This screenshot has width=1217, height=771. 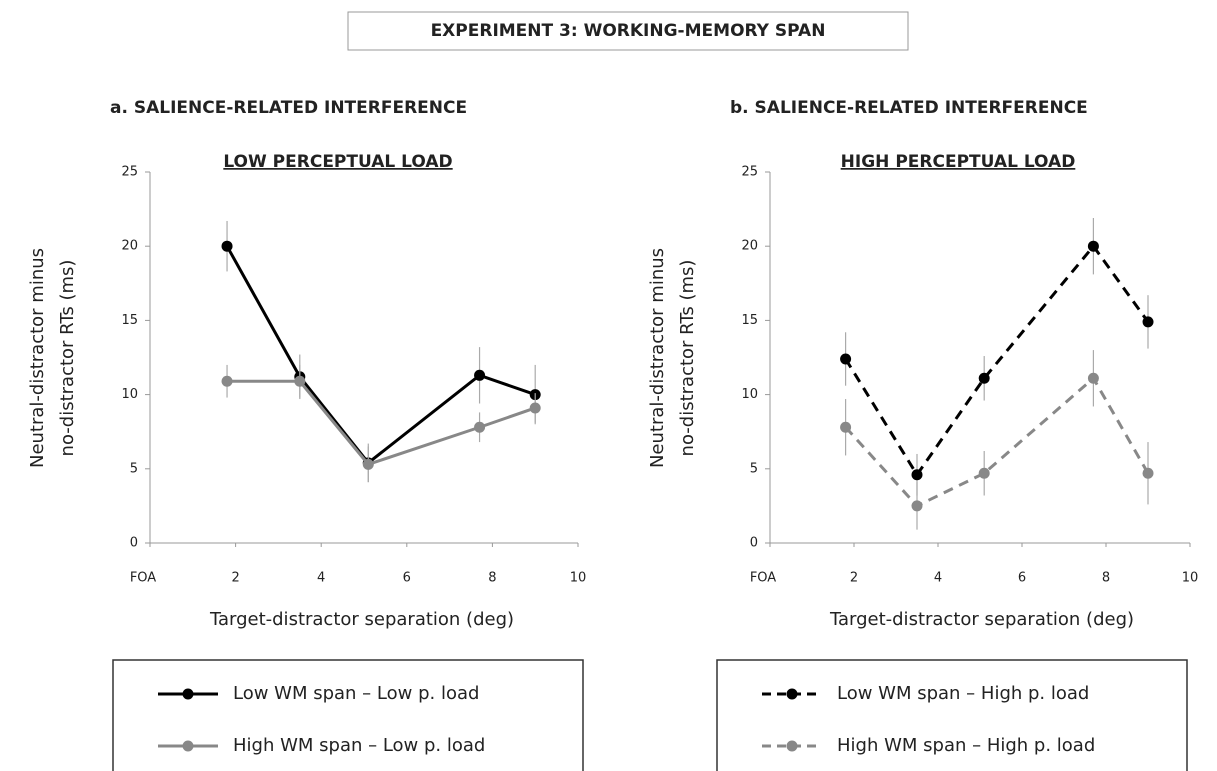 What do you see at coordinates (963, 693) in the screenshot?
I see `legend-label: Low WM span – High p. load` at bounding box center [963, 693].